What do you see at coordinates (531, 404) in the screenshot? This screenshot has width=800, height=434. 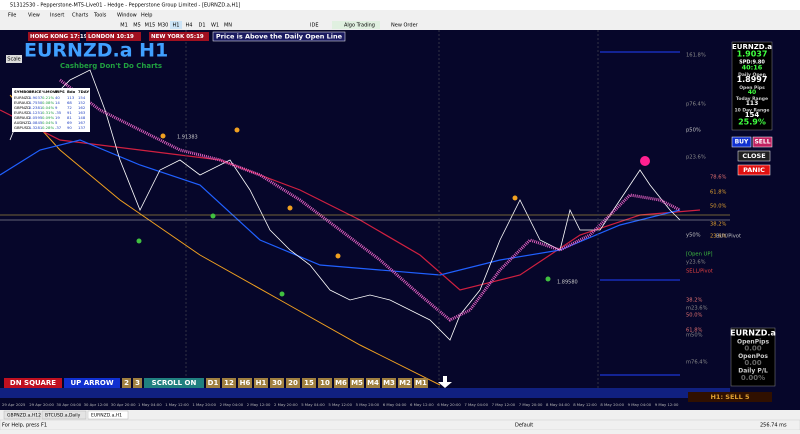 I see `time-label: 7 May 20:00` at bounding box center [531, 404].